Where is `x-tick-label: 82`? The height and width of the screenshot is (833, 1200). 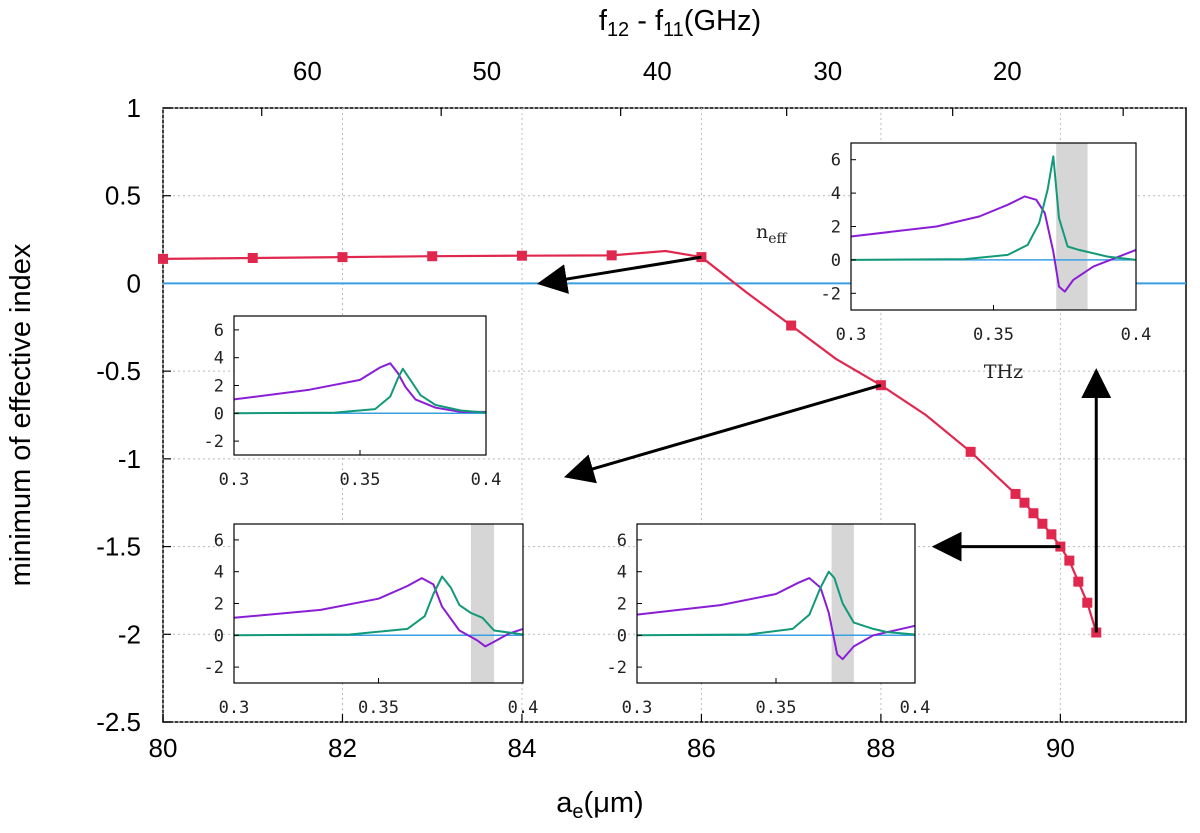
x-tick-label: 82 is located at coordinates (342, 748).